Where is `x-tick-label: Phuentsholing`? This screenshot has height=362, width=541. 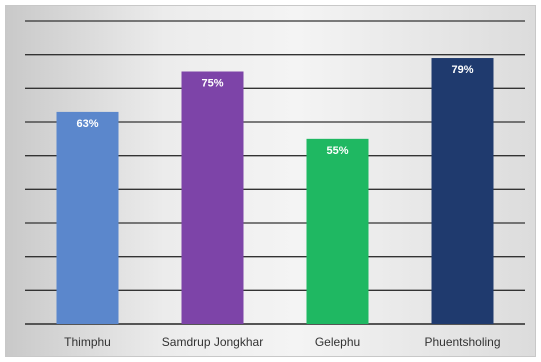 x-tick-label: Phuentsholing is located at coordinates (462, 342).